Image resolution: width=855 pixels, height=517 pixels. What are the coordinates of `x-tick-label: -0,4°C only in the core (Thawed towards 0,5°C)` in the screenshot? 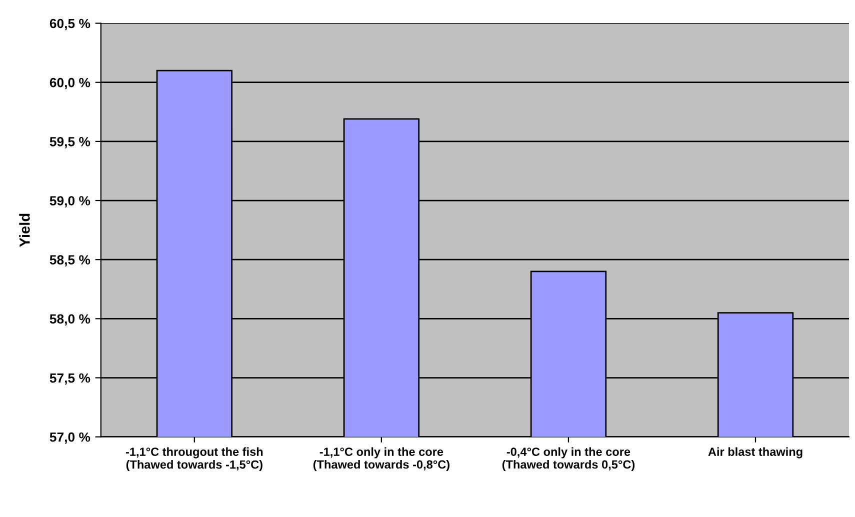 It's located at (568, 459).